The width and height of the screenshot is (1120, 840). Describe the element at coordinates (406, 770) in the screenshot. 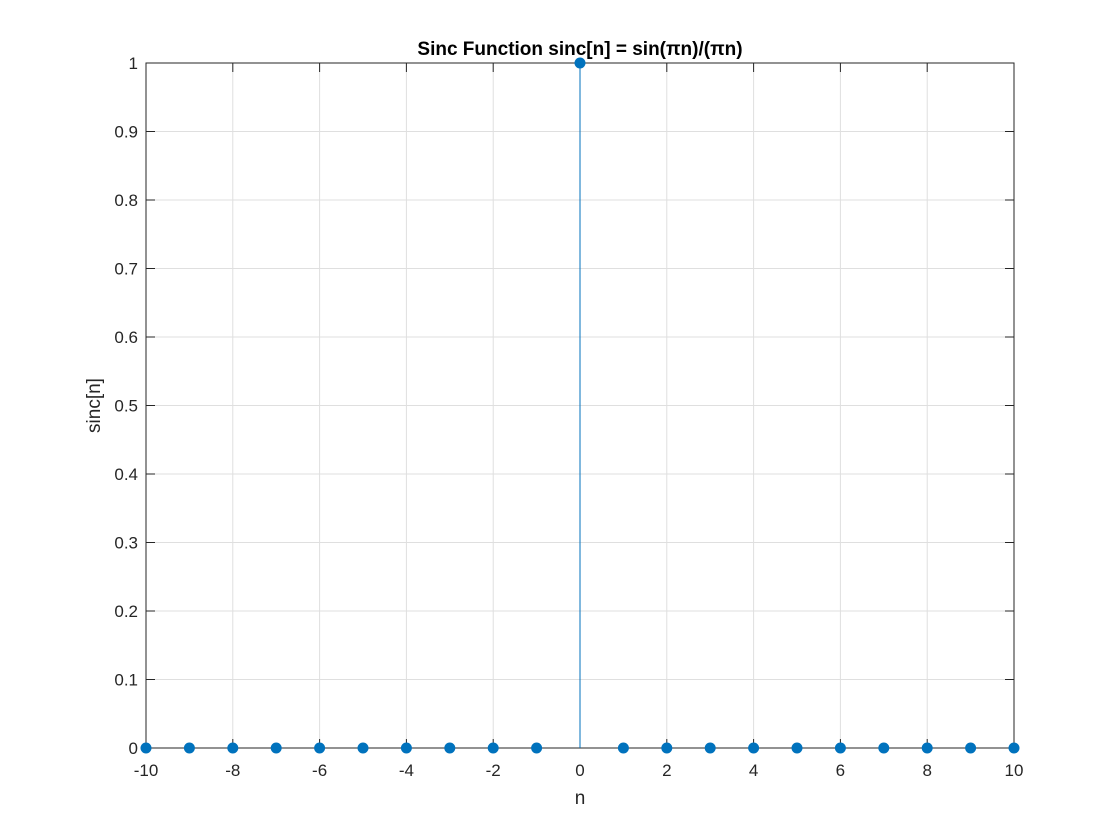

I see `x-tick-label: -4` at that location.